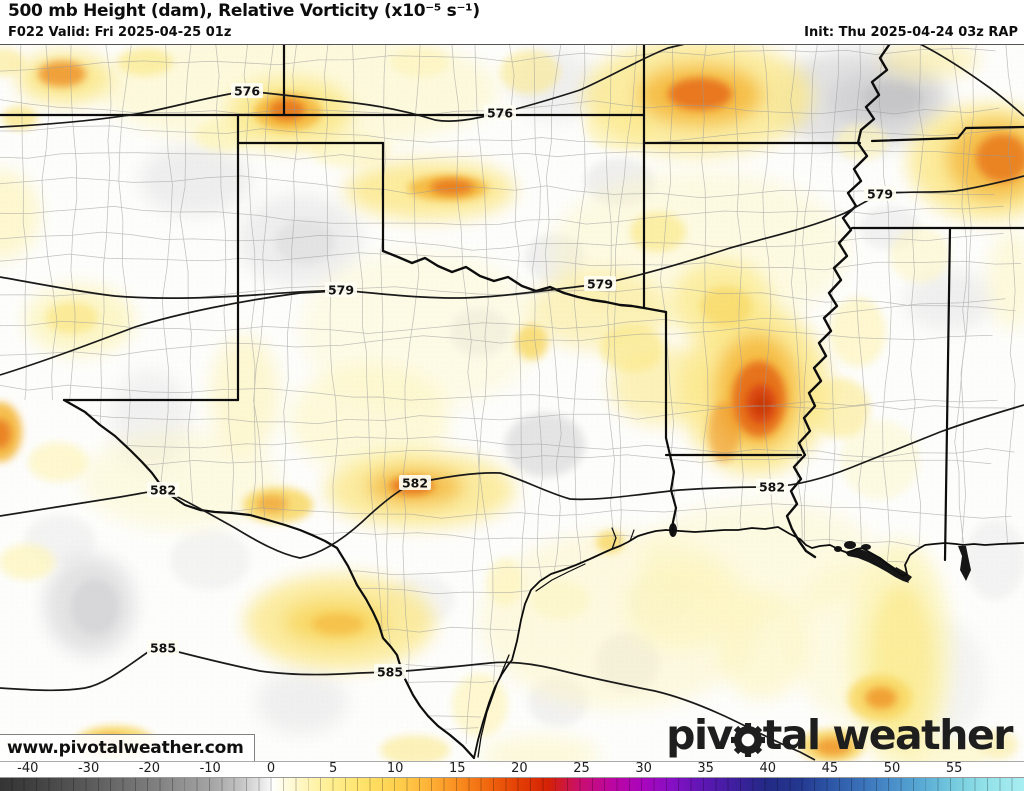 The image size is (1024, 791). I want to click on model-init-label: Init: Thu 2025-04-24 03z RAP, so click(911, 32).